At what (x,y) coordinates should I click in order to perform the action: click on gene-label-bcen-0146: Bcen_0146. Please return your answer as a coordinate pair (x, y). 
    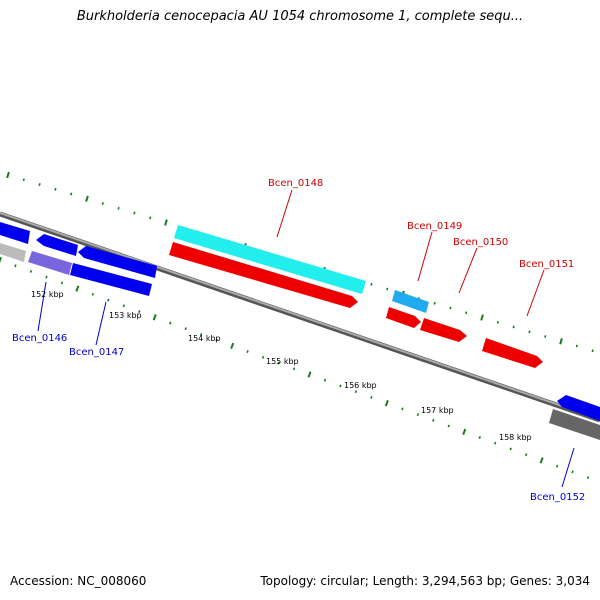
    Looking at the image, I should click on (39, 338).